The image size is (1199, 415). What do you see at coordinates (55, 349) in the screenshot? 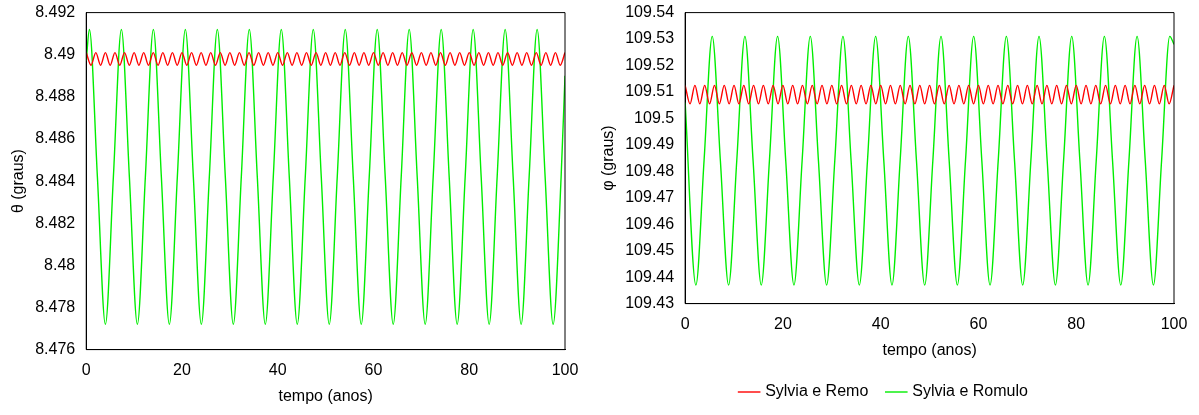
I see `y-tick-label: 8.476` at bounding box center [55, 349].